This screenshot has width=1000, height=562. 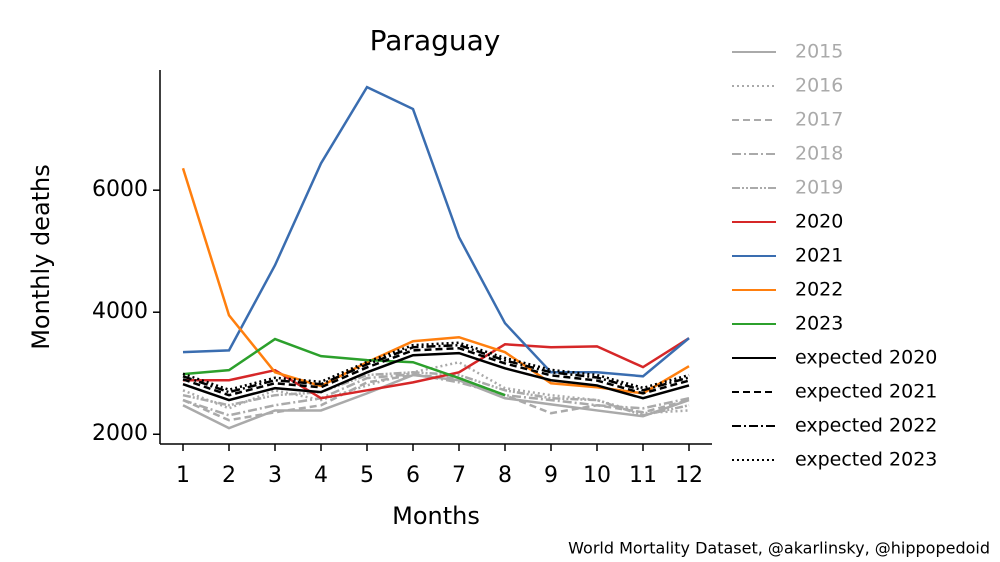 I want to click on legend-label: 2021, so click(x=819, y=256).